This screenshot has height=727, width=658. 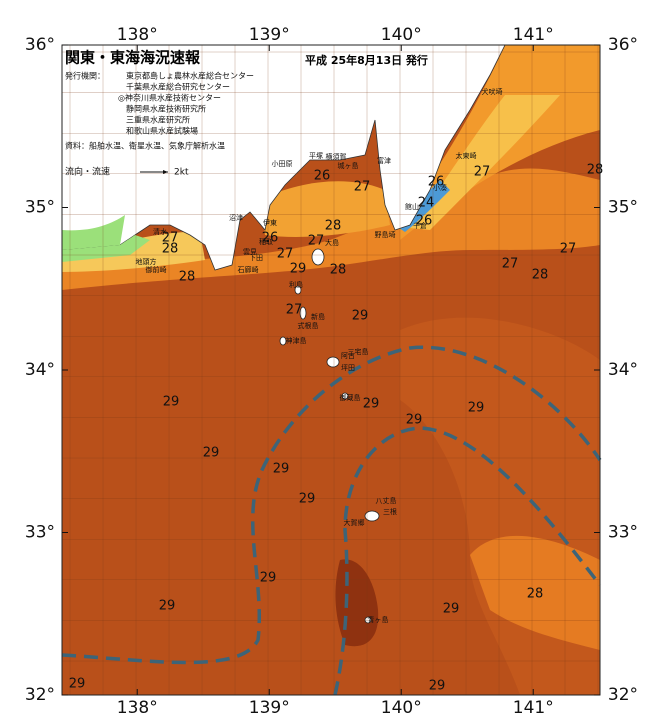 I want to click on title: 関東・東海海況速報, so click(x=133, y=58).